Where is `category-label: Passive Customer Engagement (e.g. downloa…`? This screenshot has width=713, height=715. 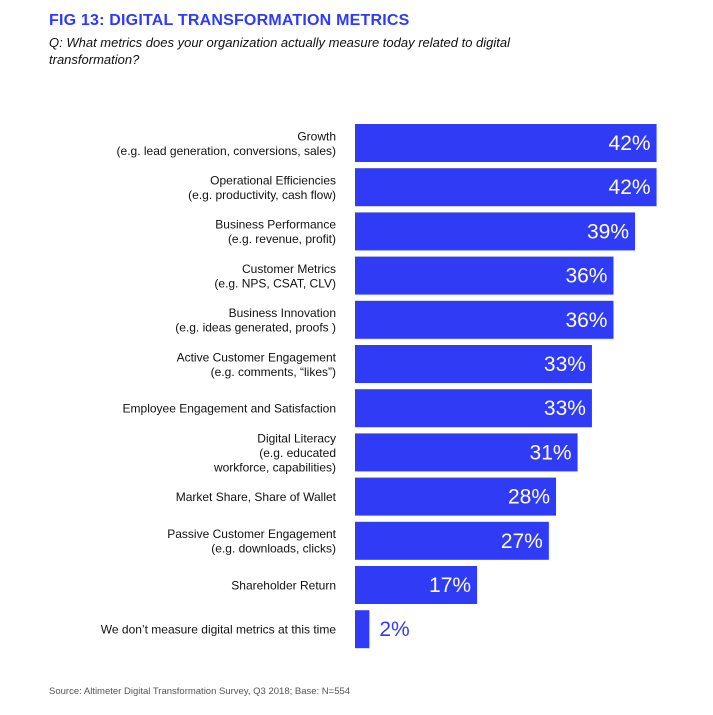
category-label: Passive Customer Engagement (e.g. downloa… is located at coordinates (251, 541).